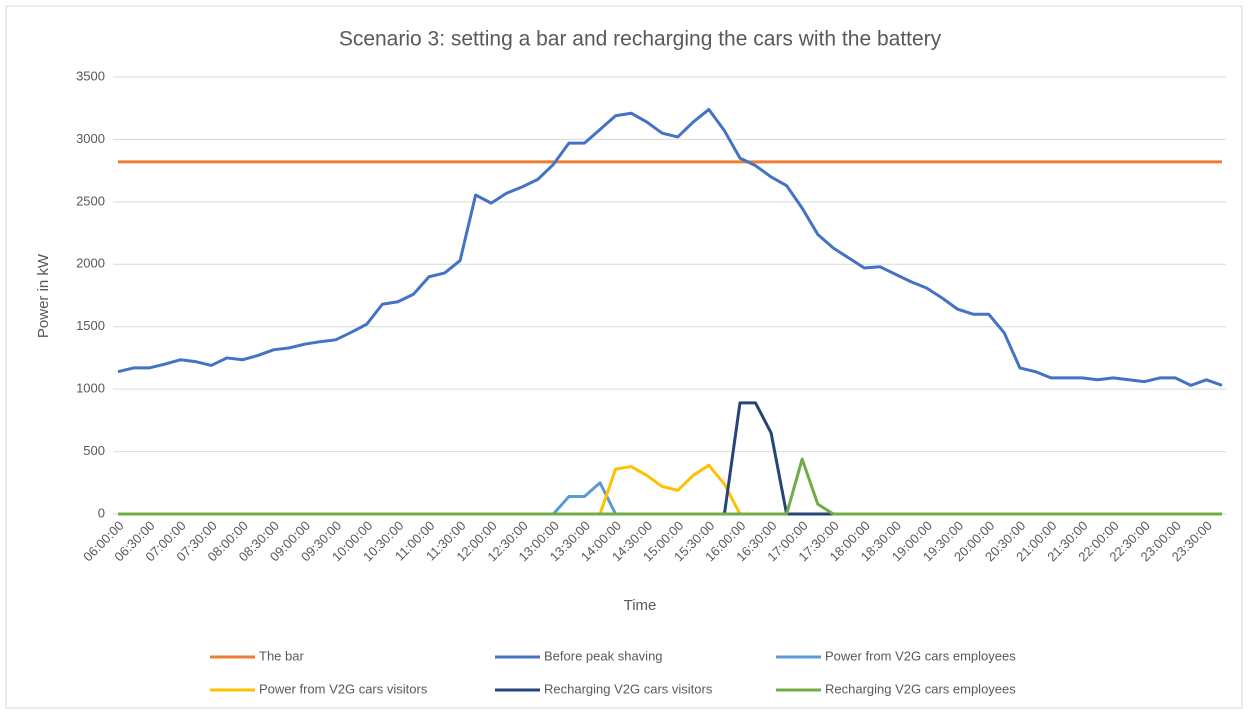 Image resolution: width=1250 pixels, height=716 pixels. What do you see at coordinates (920, 688) in the screenshot?
I see `legend-label: Recharging V2G cars employees` at bounding box center [920, 688].